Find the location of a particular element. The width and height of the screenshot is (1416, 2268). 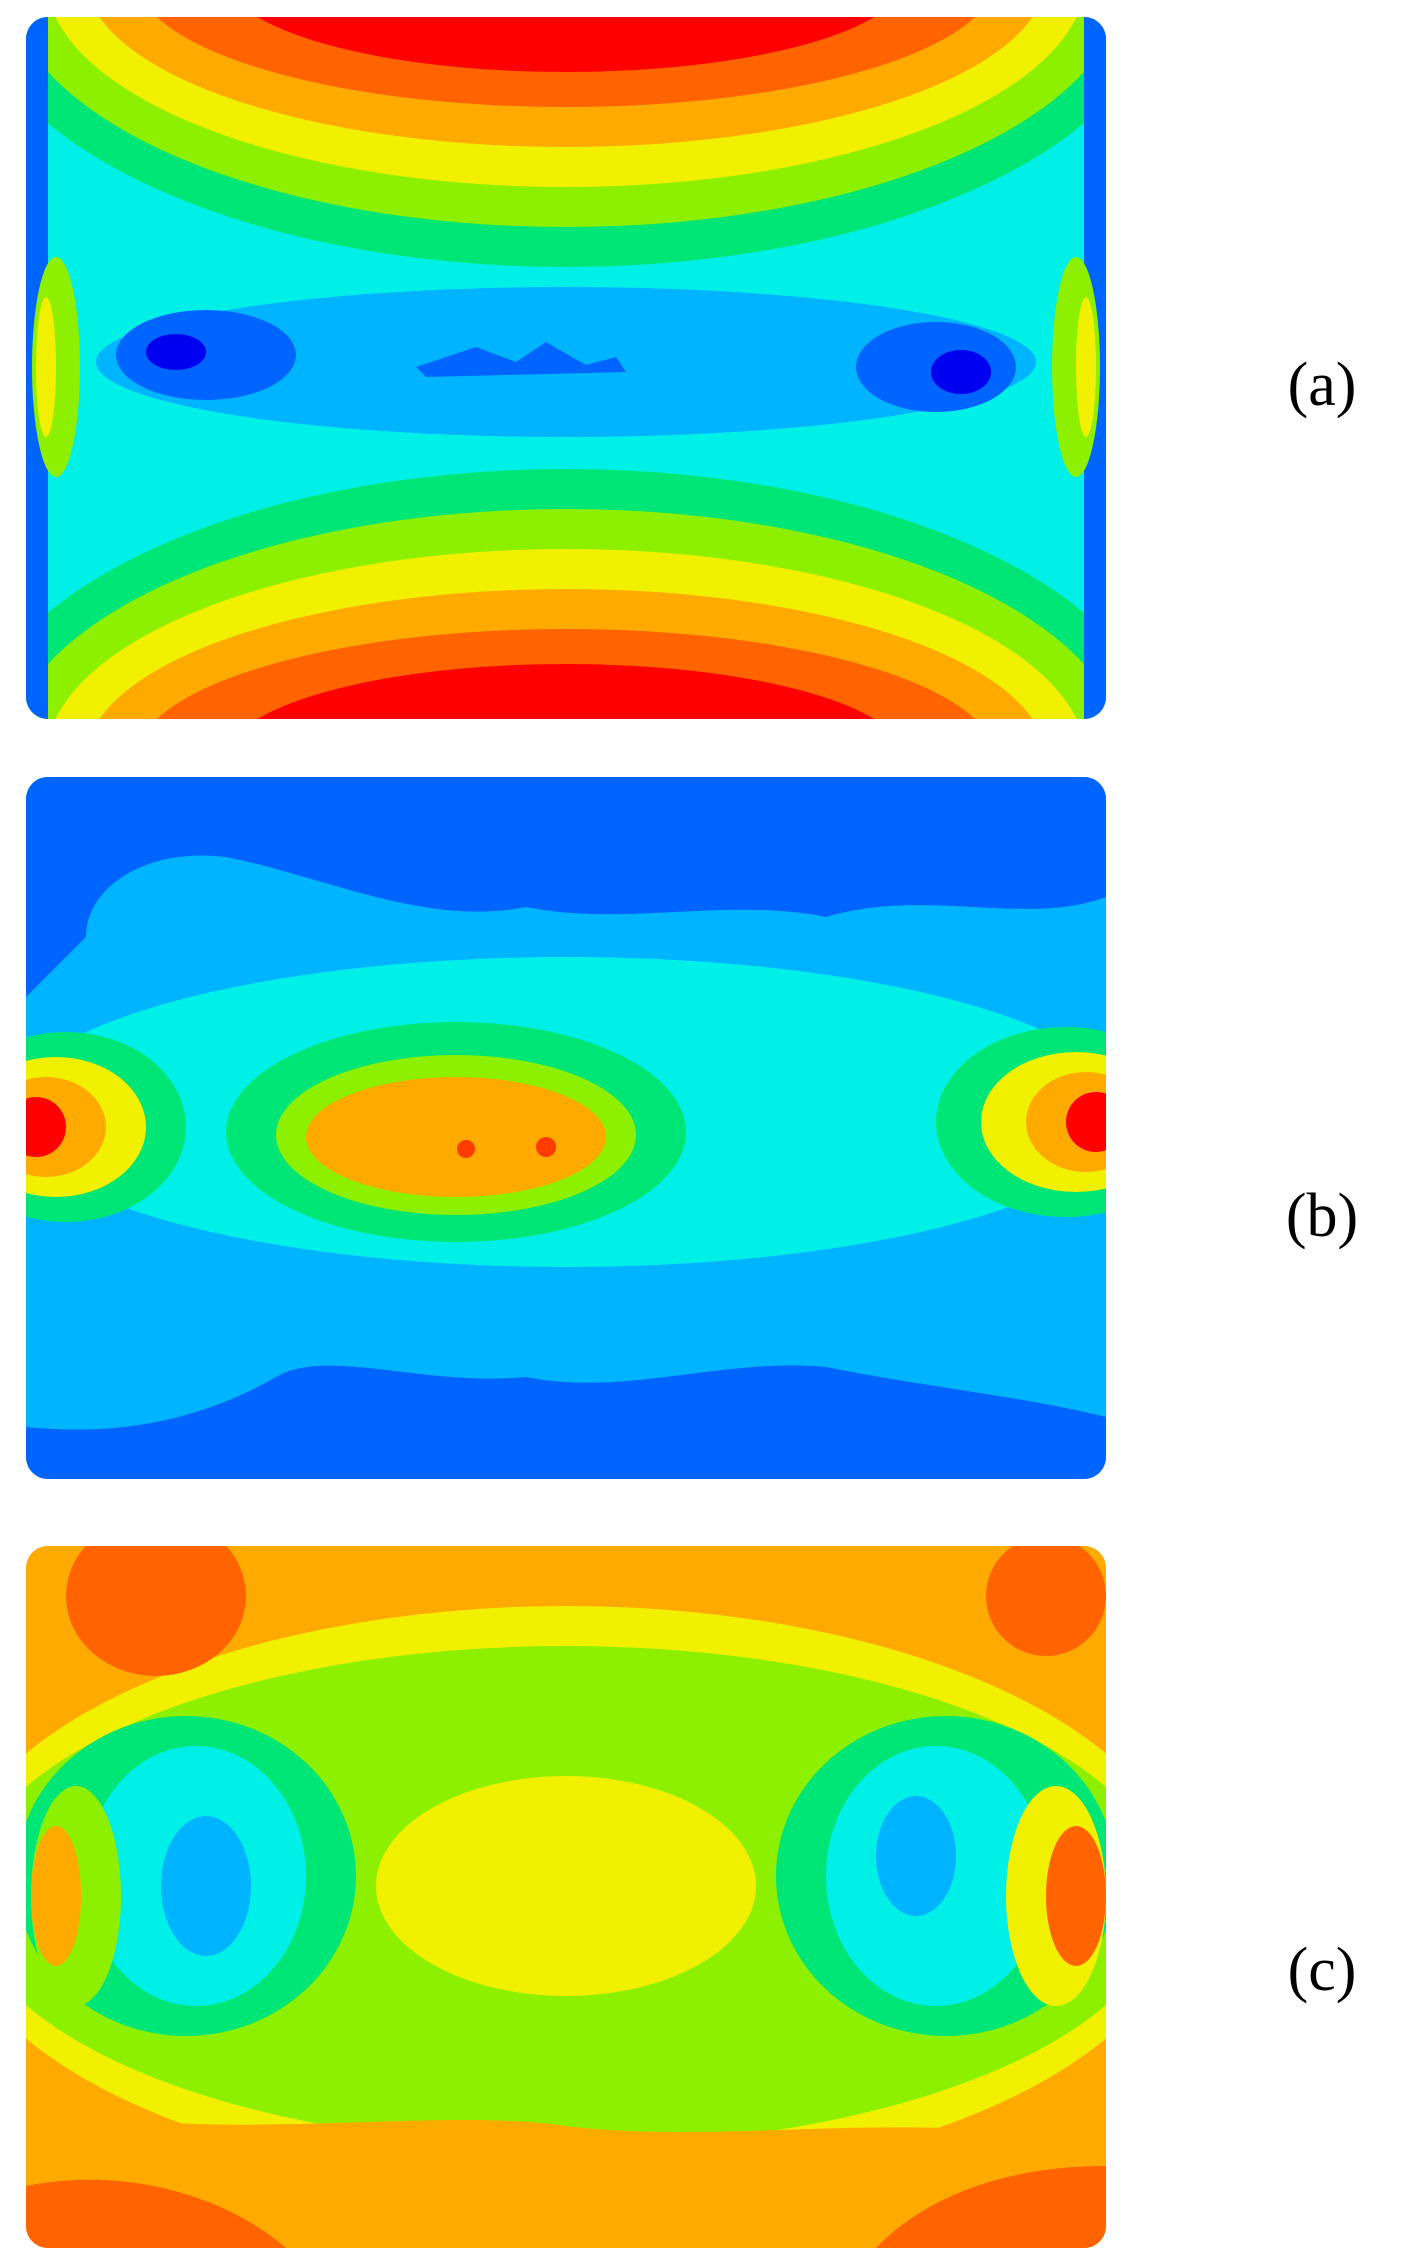

panel-label: (c) is located at coordinates (1322, 1970).